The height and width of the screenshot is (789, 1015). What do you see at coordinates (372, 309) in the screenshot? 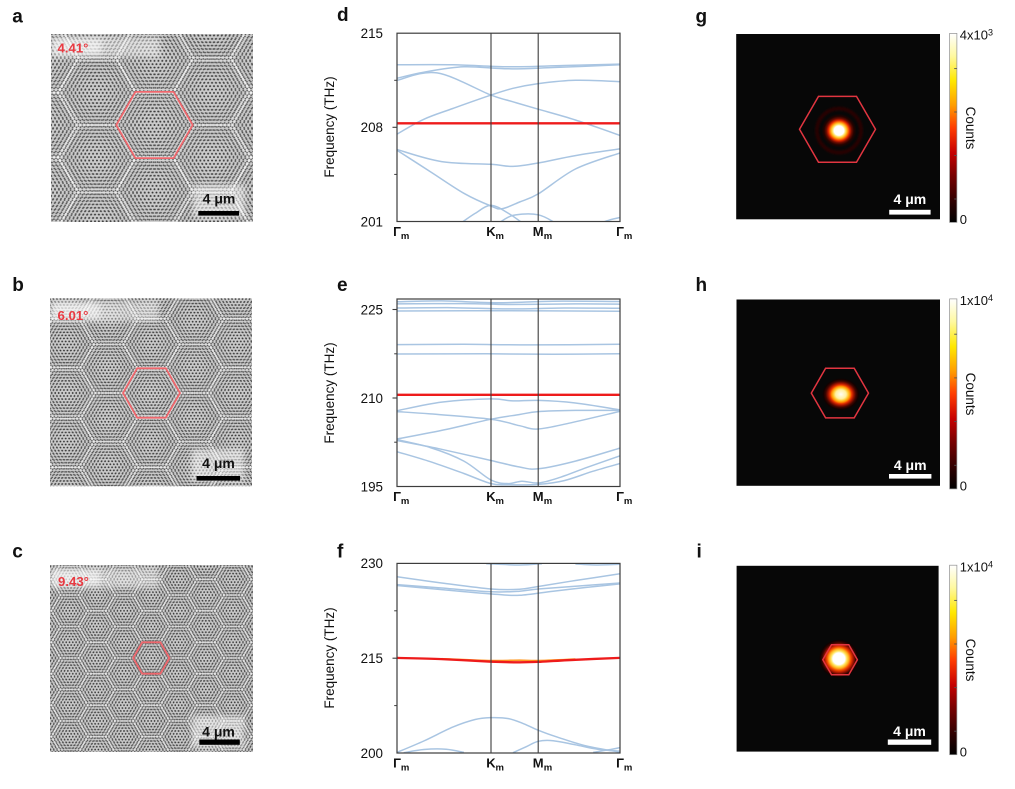
I see `svg-text: 225` at bounding box center [372, 309].